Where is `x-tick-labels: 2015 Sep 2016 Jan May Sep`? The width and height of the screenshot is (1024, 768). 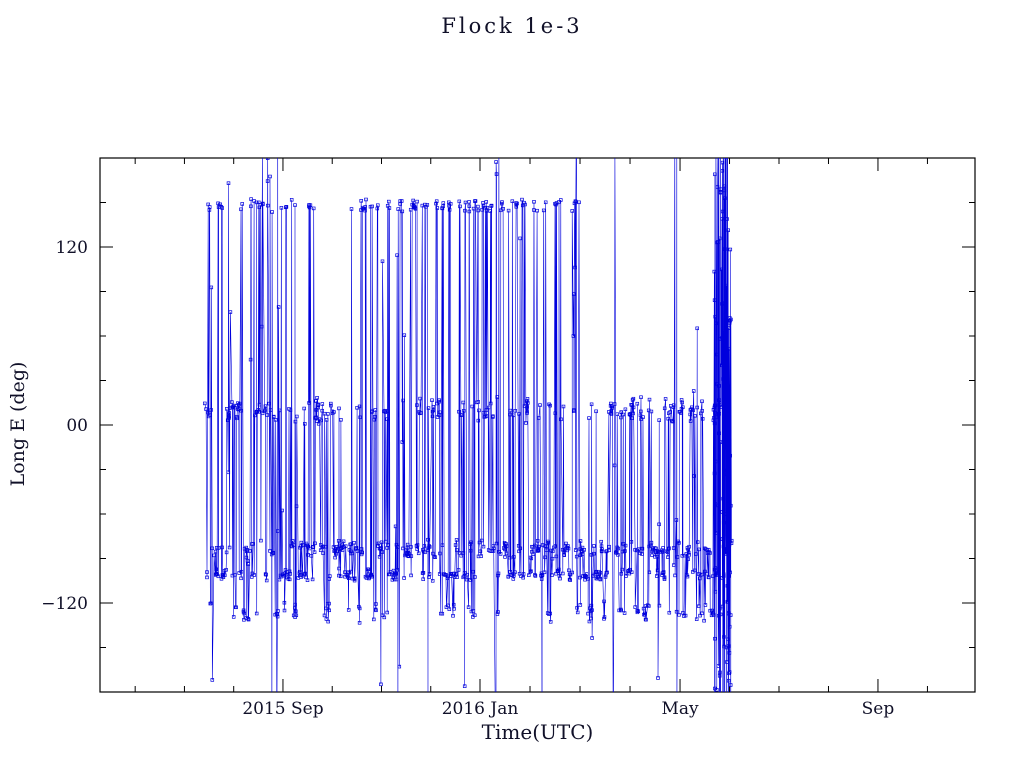
x-tick-labels: 2015 Sep 2016 Jan May Sep is located at coordinates (568, 709).